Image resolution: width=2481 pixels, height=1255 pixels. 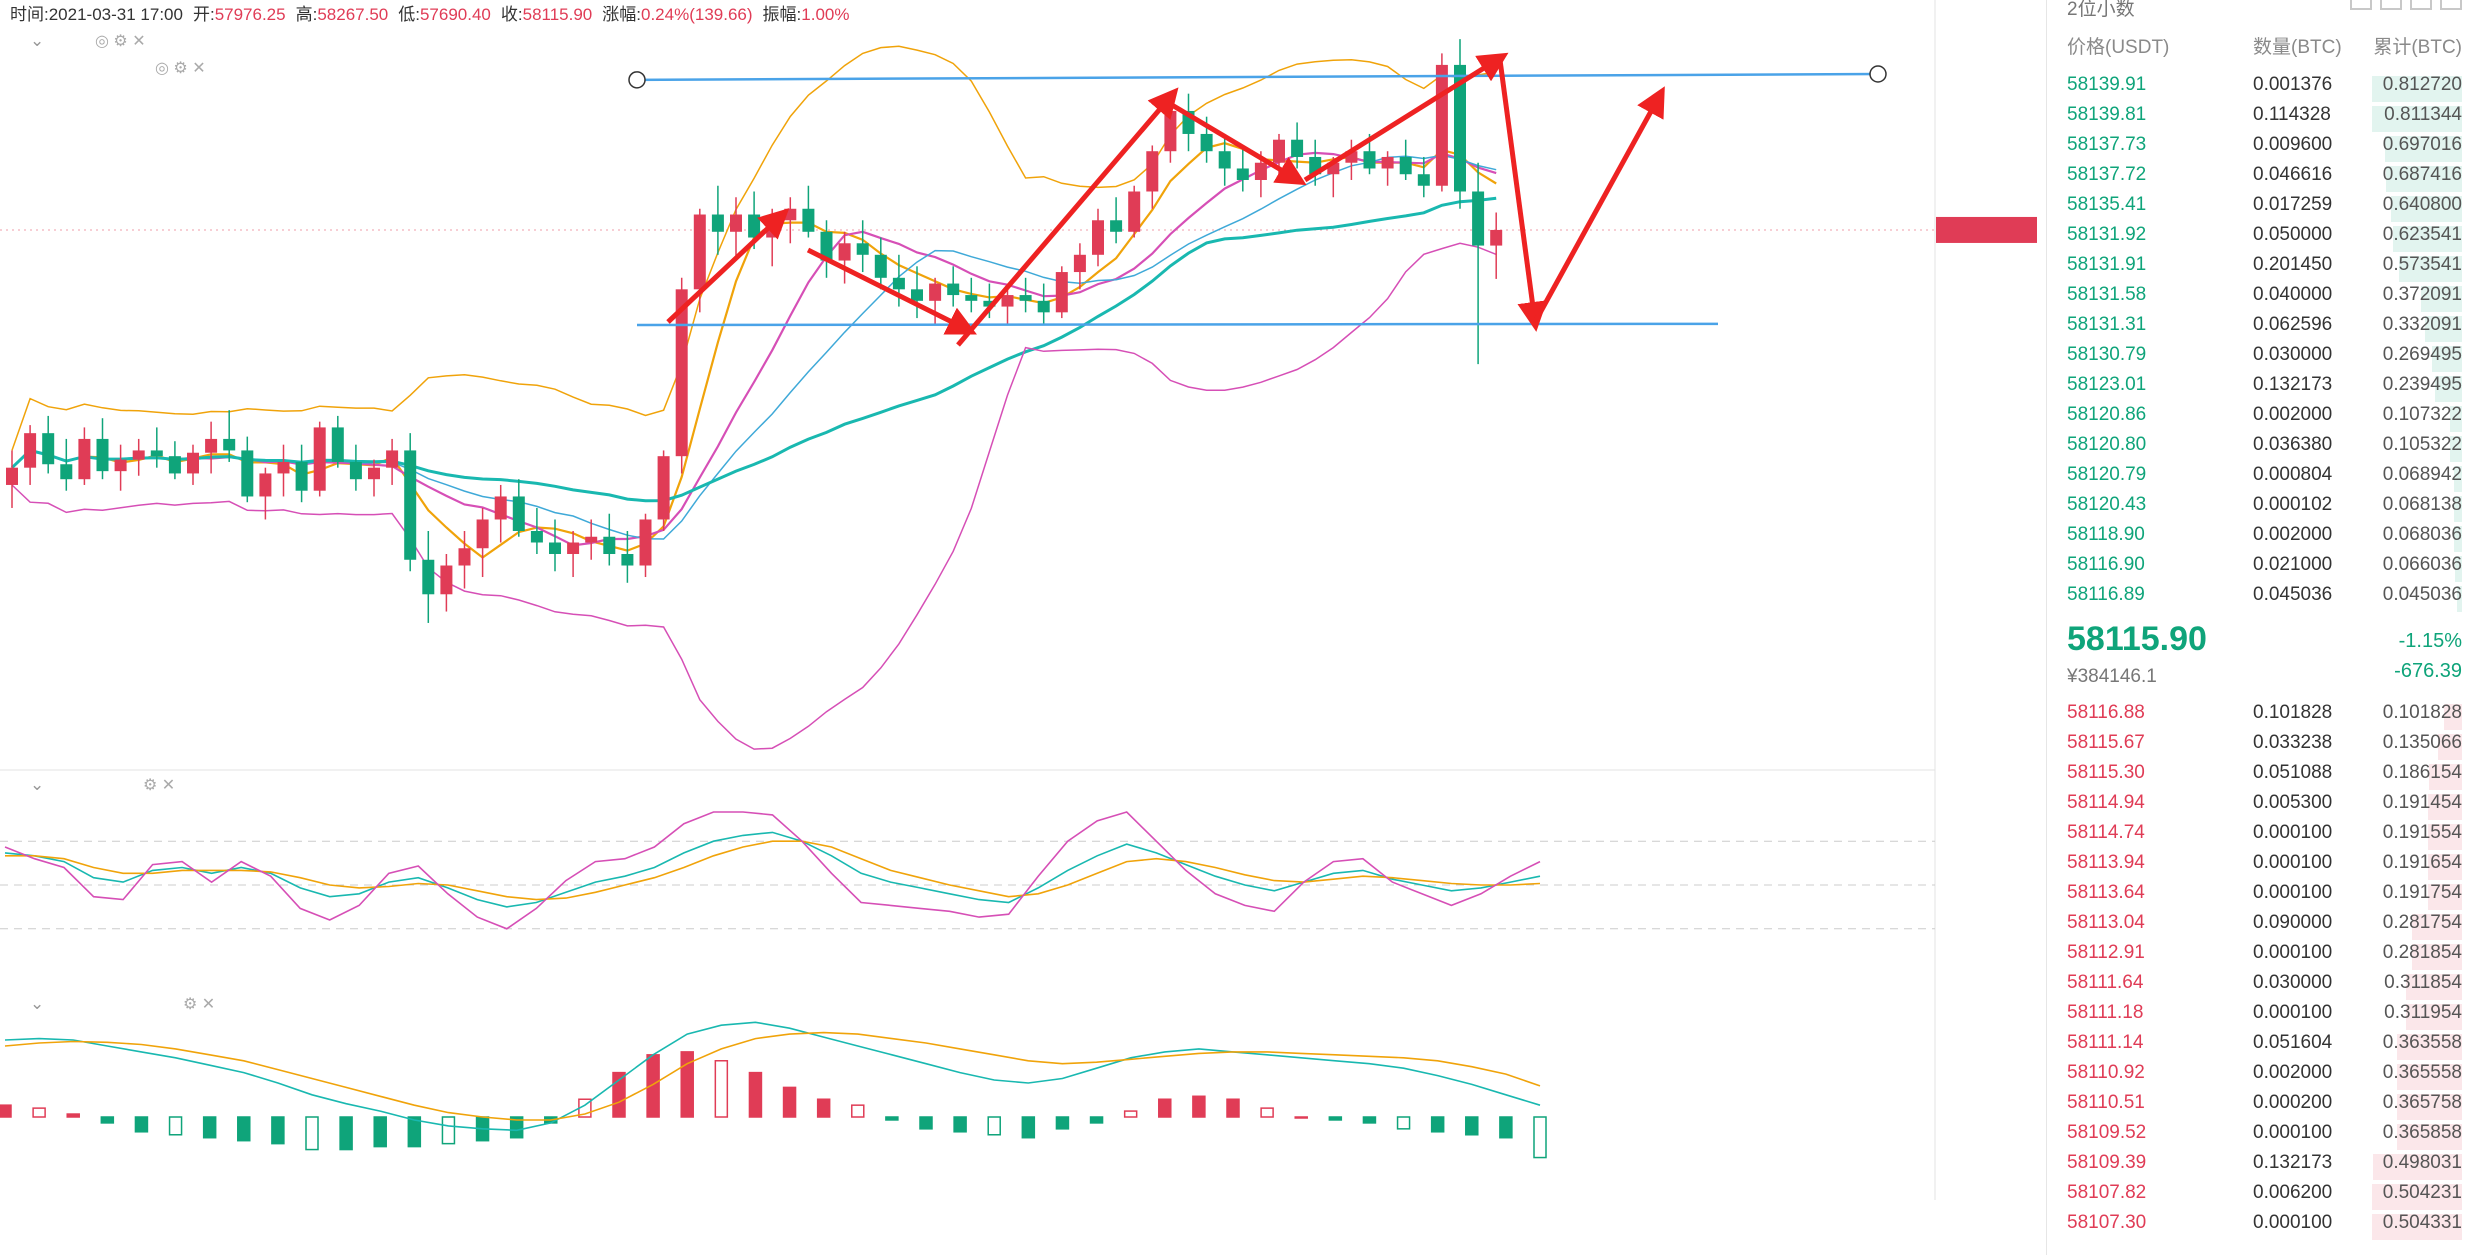 What do you see at coordinates (1257, 77) in the screenshot?
I see `resistance-line` at bounding box center [1257, 77].